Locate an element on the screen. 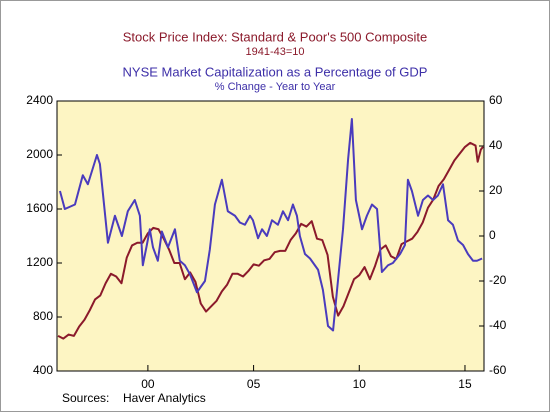 The image size is (550, 412). y-tick-label: 2400 is located at coordinates (39, 100).